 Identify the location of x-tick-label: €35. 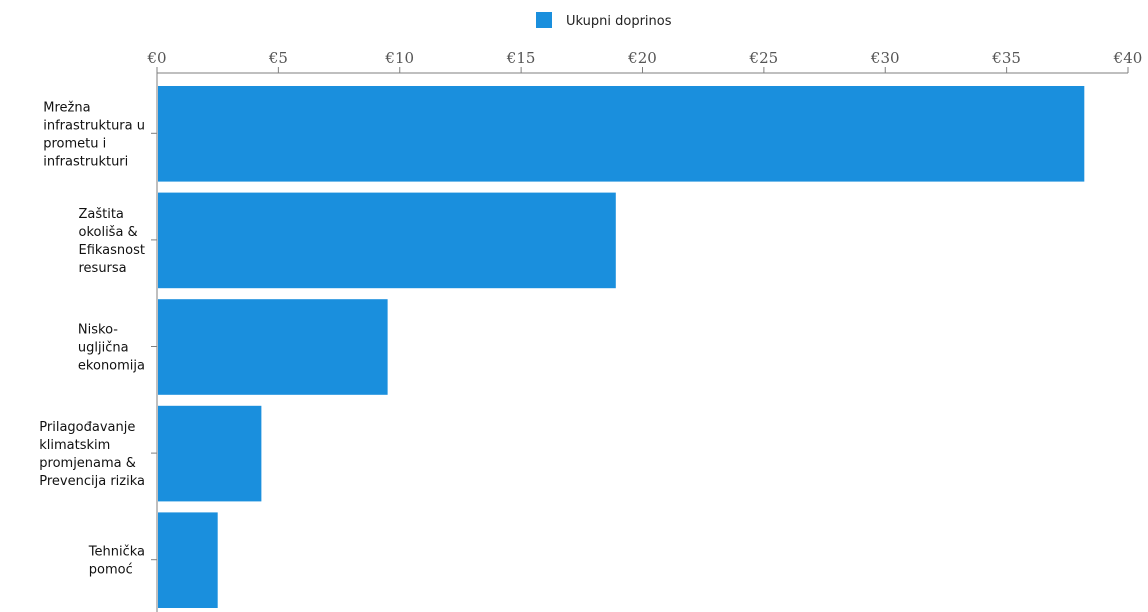
(1006, 58).